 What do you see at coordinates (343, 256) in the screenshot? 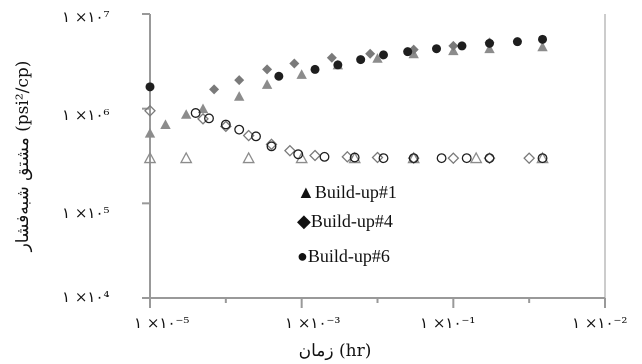
I see `legend-entry: ●Build-up#6` at bounding box center [343, 256].